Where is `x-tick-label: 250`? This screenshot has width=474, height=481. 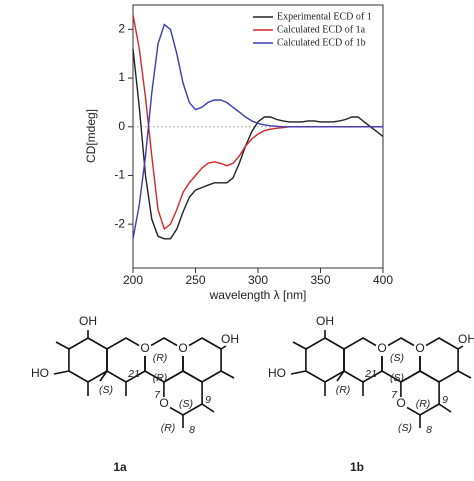 x-tick-label: 250 is located at coordinates (195, 280).